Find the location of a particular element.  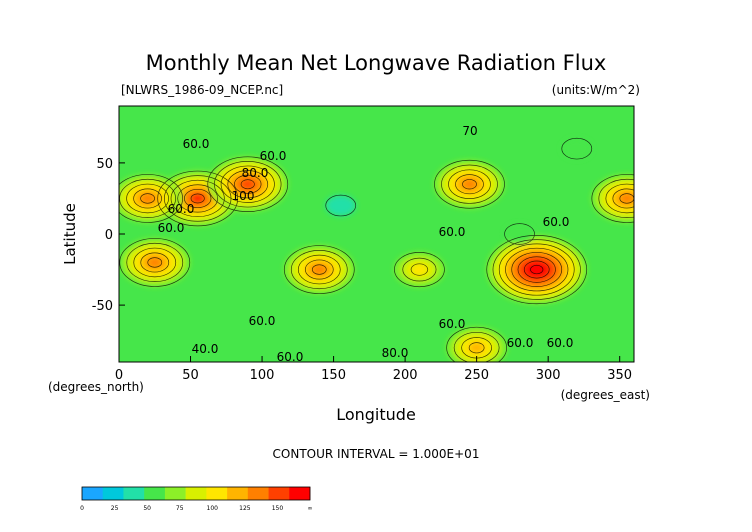

x-axis-label: Longitude is located at coordinates (376, 414).